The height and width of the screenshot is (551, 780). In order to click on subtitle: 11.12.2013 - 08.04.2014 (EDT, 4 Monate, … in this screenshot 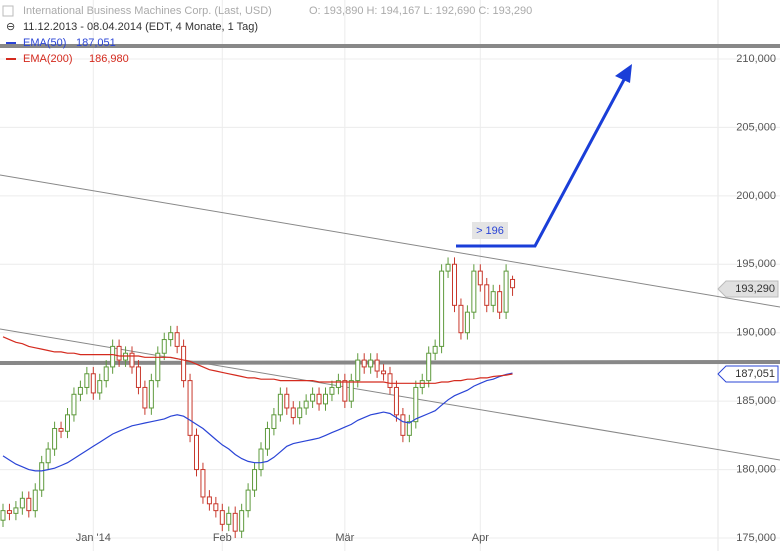, I will do `click(140, 27)`.